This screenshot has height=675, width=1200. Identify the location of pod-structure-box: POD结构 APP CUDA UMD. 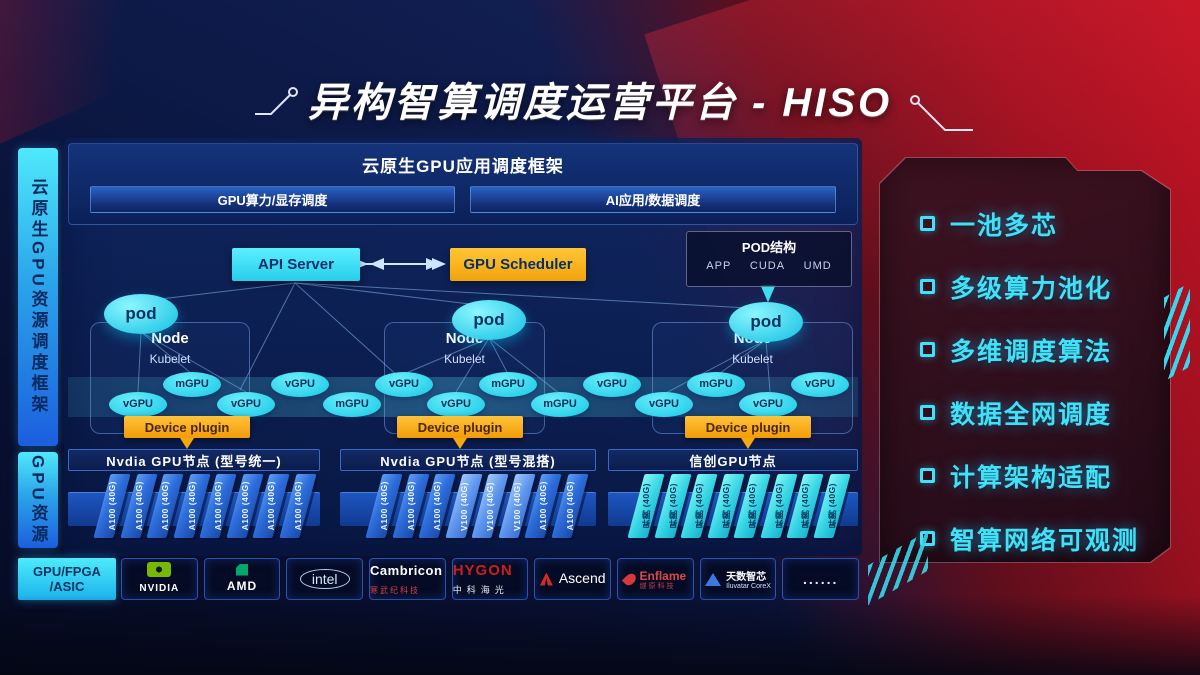
(769, 259).